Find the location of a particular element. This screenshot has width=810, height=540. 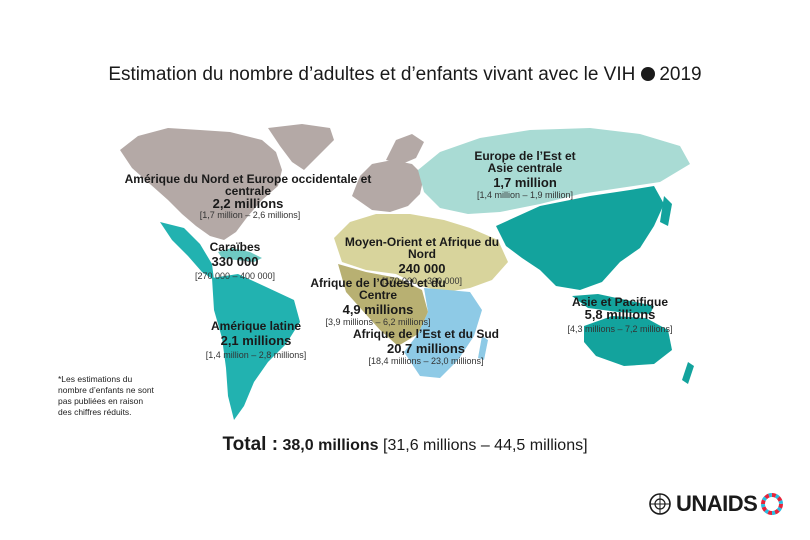

region-shape-central-america is located at coordinates (187, 251).